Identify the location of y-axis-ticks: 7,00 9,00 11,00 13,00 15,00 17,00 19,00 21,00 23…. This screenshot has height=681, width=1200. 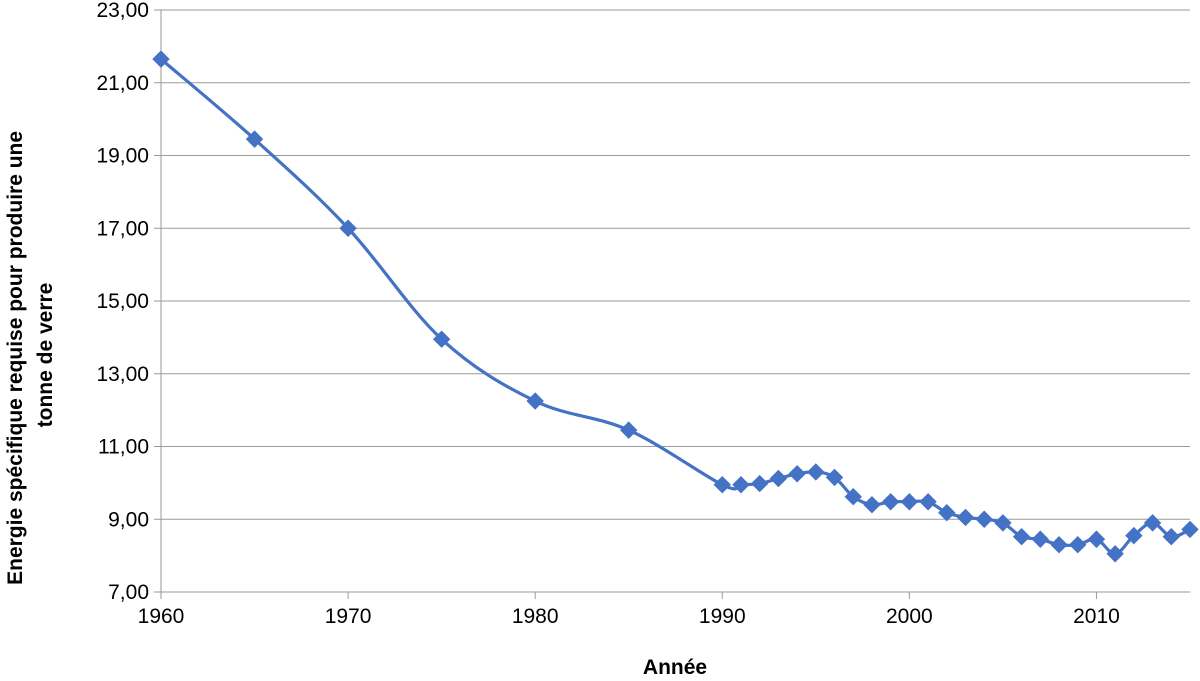
(128, 302).